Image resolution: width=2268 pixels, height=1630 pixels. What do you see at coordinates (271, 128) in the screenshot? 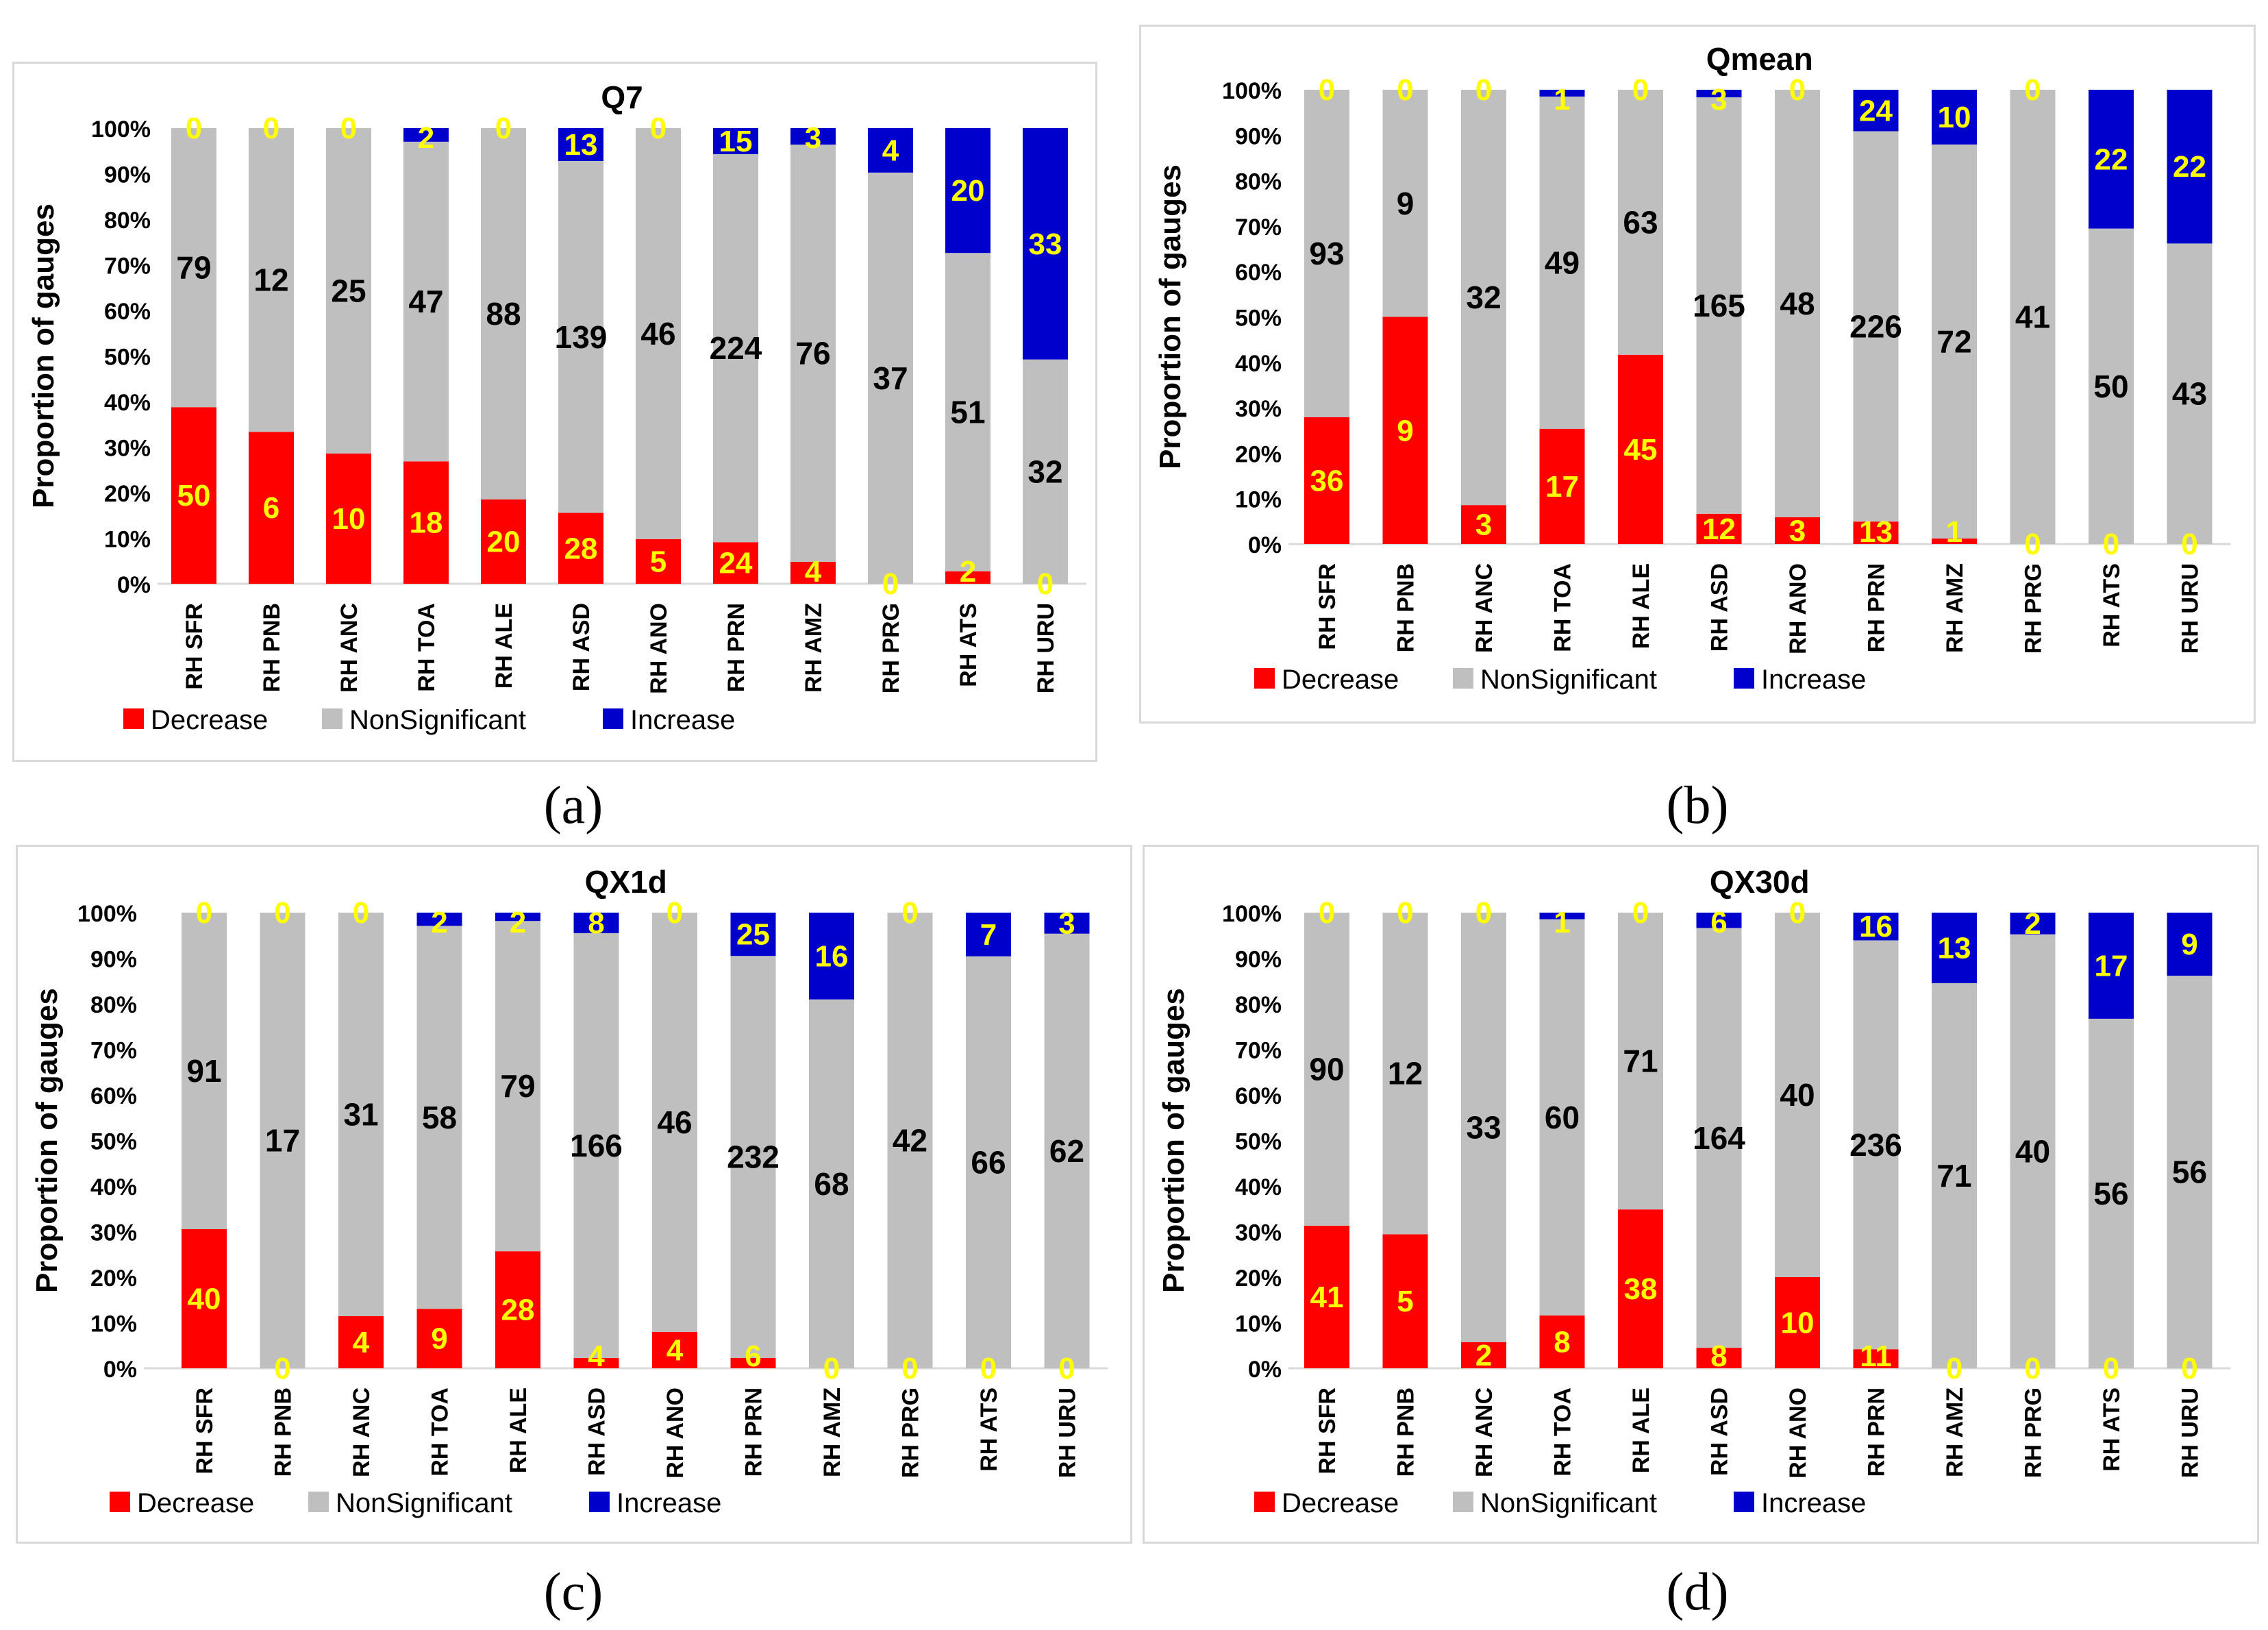
I see `data-label-increase-a-rh-pnb: 0` at bounding box center [271, 128].